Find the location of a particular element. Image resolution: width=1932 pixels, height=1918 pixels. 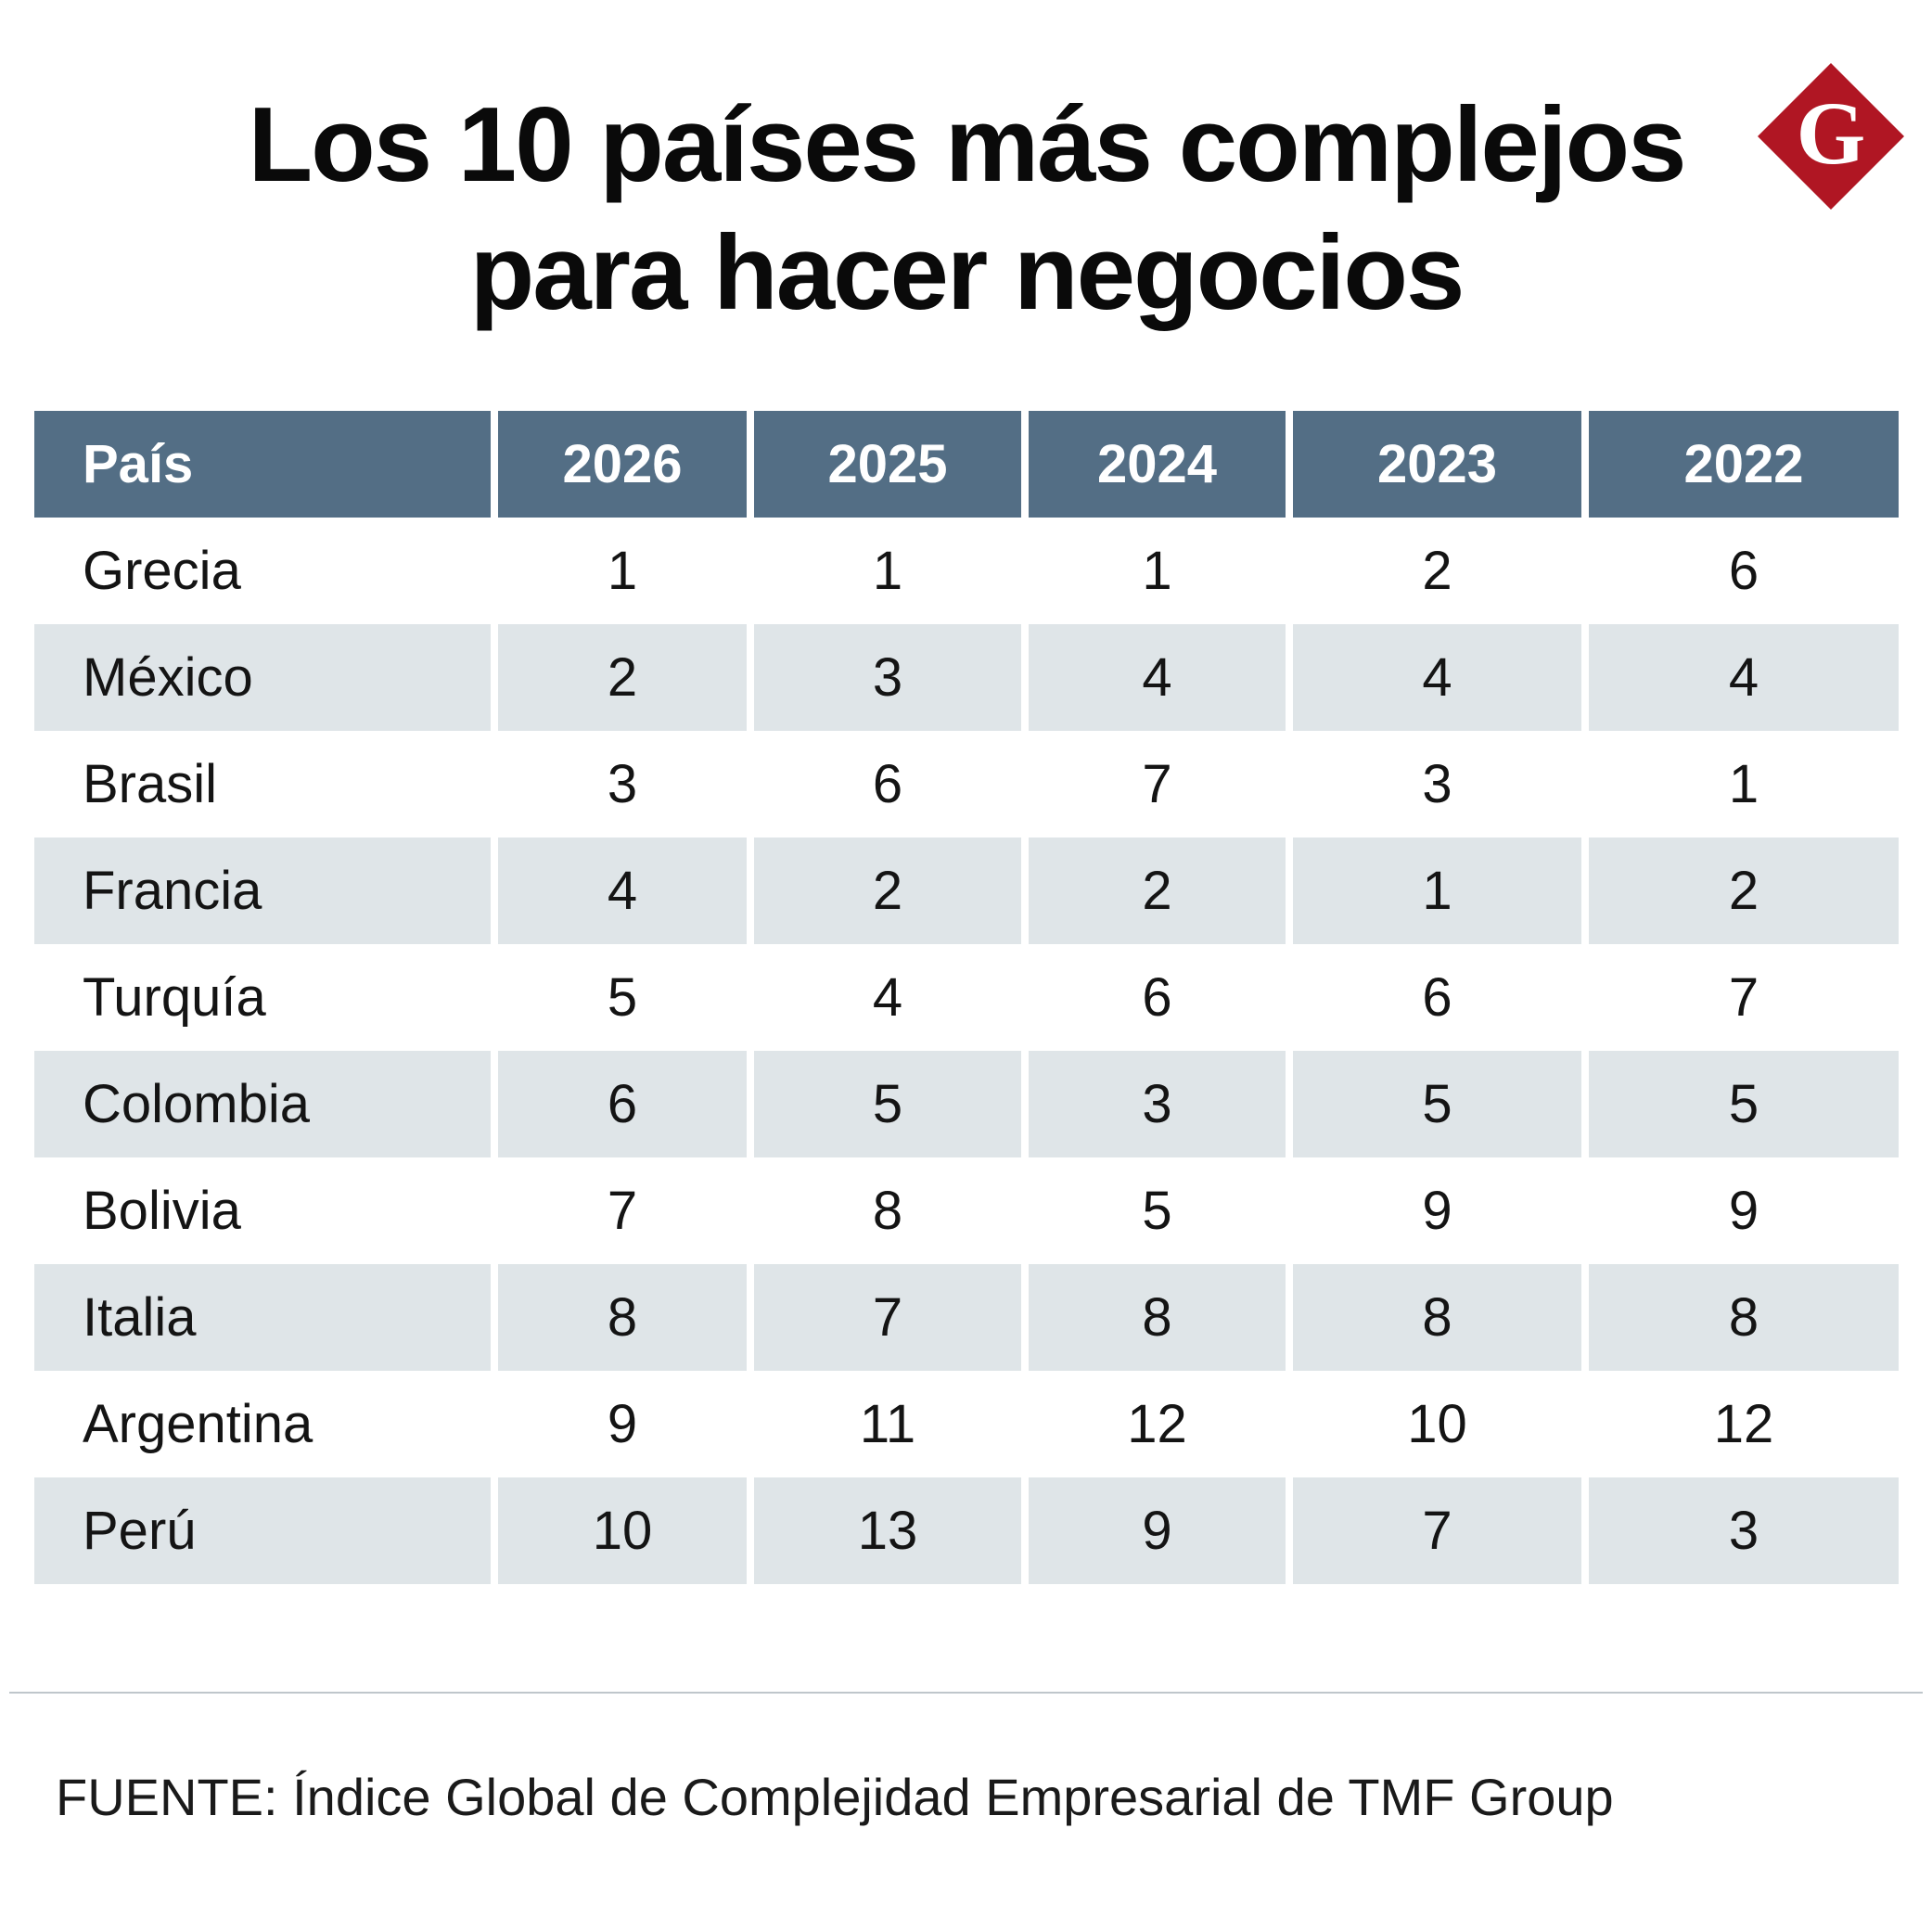

table-header-row: País 2026 2025 2024 2023 2022 is located at coordinates (966, 464).